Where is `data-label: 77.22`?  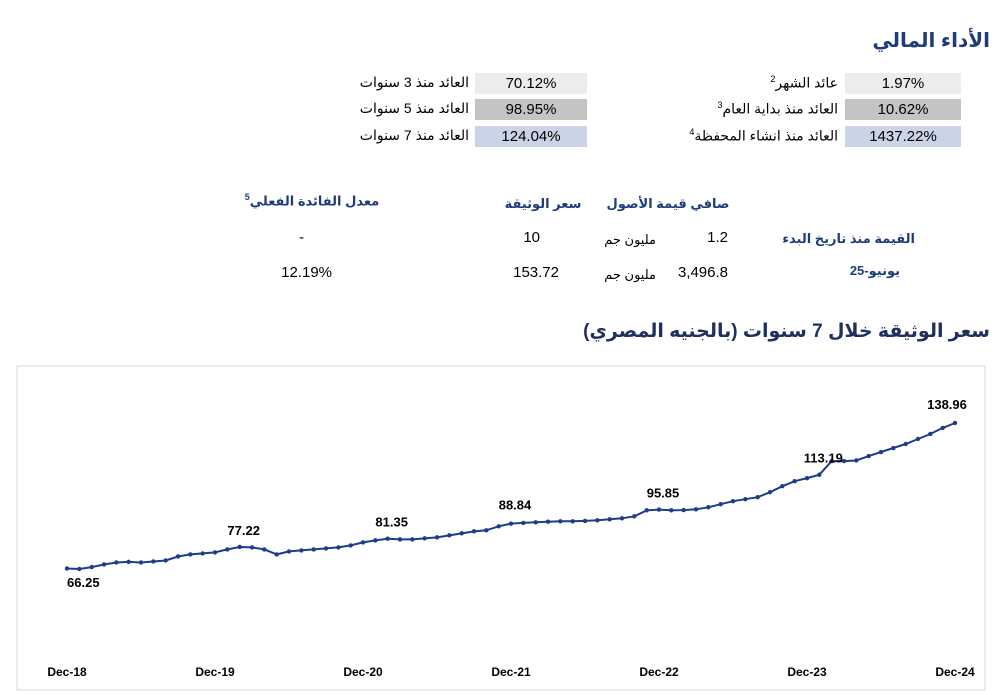 data-label: 77.22 is located at coordinates (243, 530).